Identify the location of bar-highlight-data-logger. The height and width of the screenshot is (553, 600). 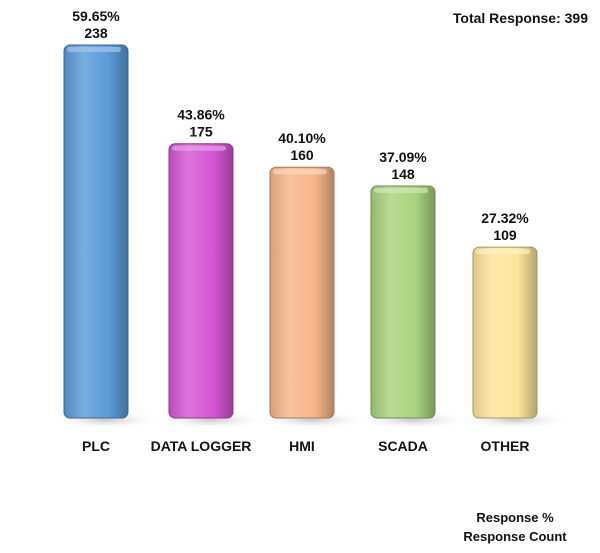
(199, 148).